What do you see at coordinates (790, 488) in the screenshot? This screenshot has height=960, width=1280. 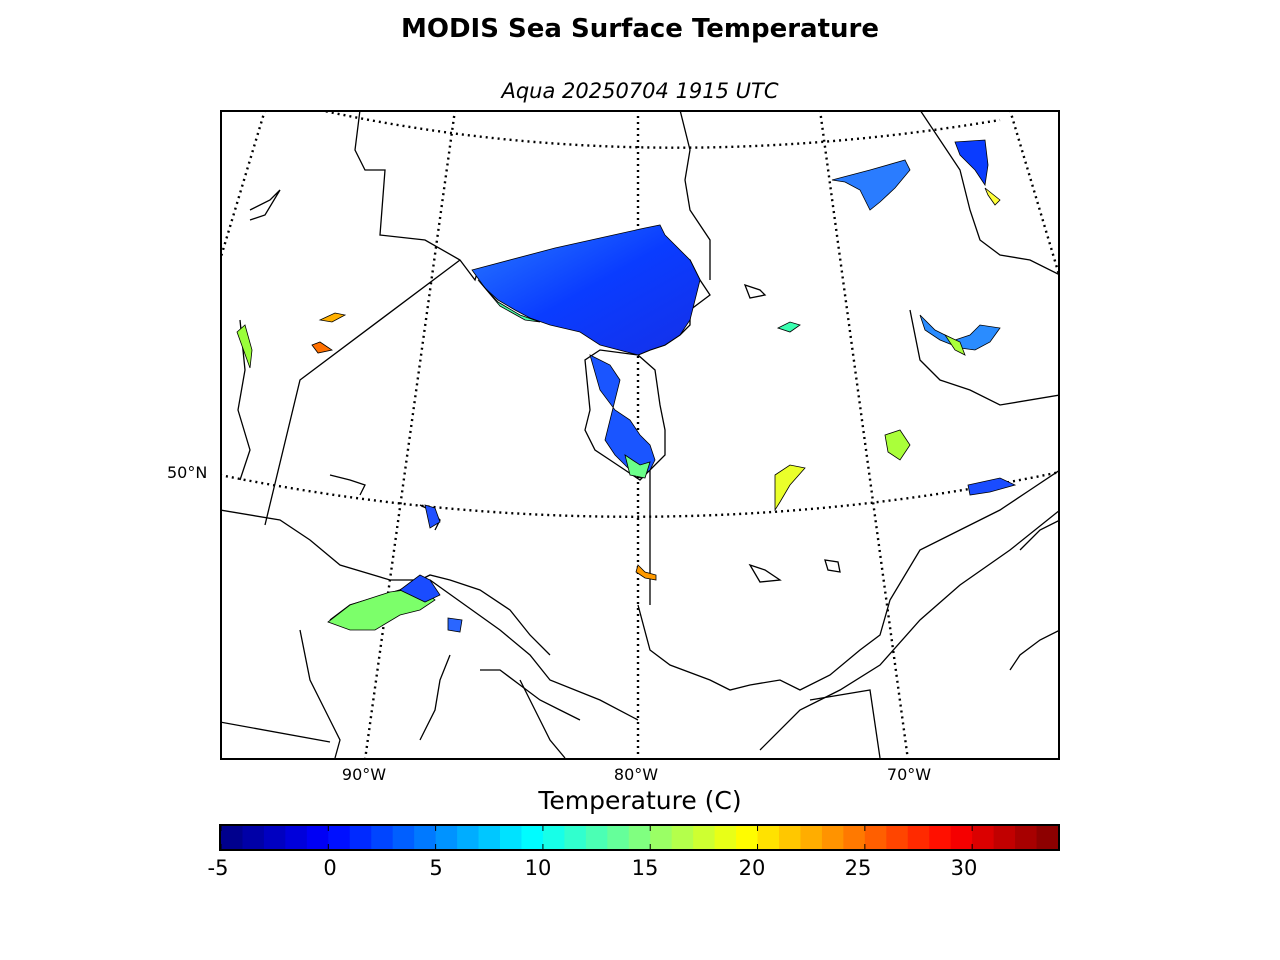 I see `sst-reservoir` at bounding box center [790, 488].